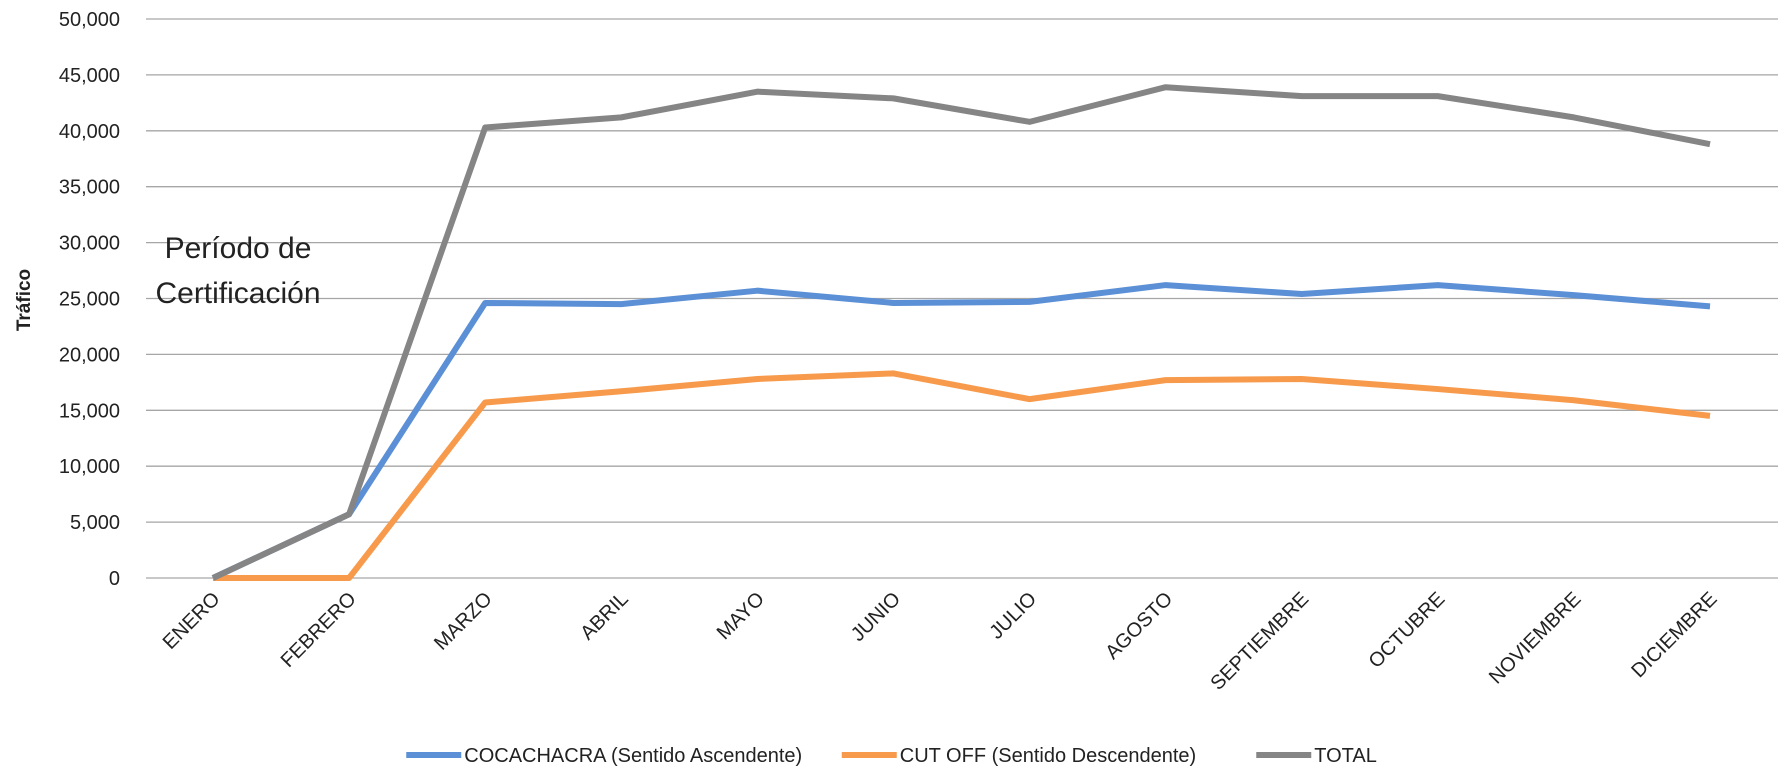 The width and height of the screenshot is (1785, 769). Describe the element at coordinates (89, 355) in the screenshot. I see `y-tick-label: 20,000` at that location.